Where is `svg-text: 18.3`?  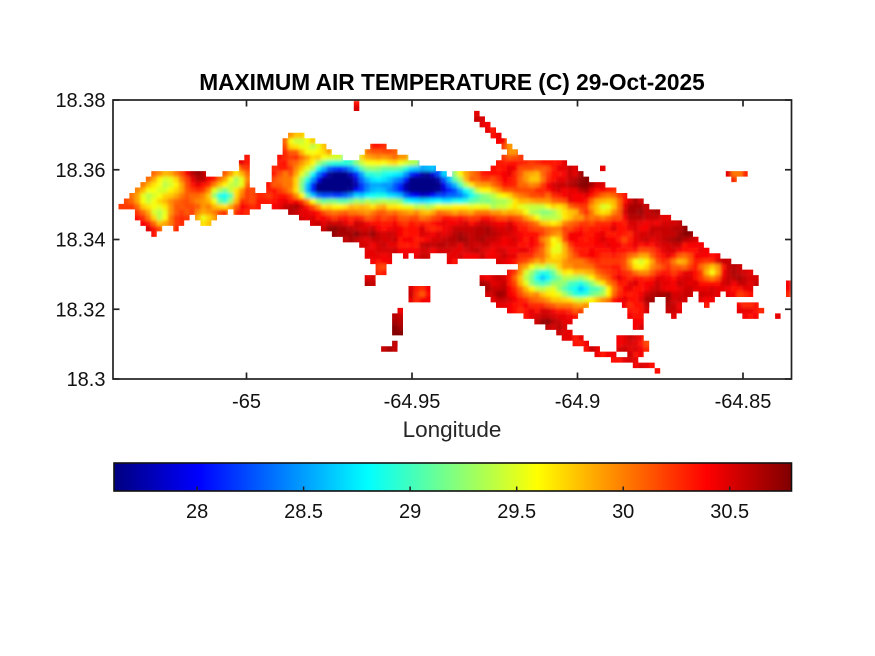
svg-text: 18.3 is located at coordinates (86, 380).